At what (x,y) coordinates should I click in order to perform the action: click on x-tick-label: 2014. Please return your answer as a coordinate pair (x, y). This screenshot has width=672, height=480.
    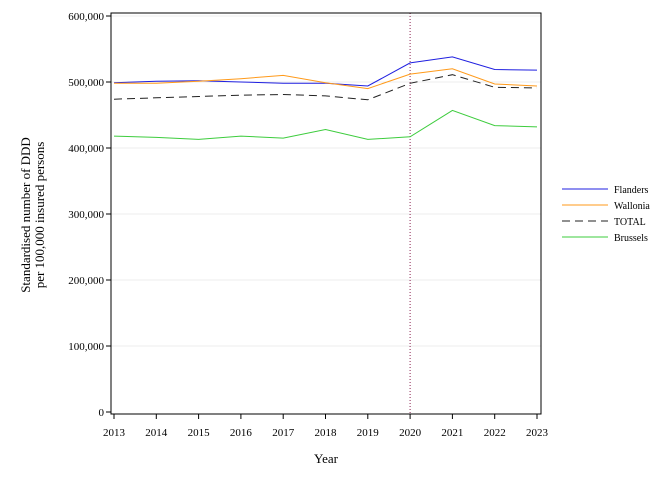
    Looking at the image, I should click on (156, 433).